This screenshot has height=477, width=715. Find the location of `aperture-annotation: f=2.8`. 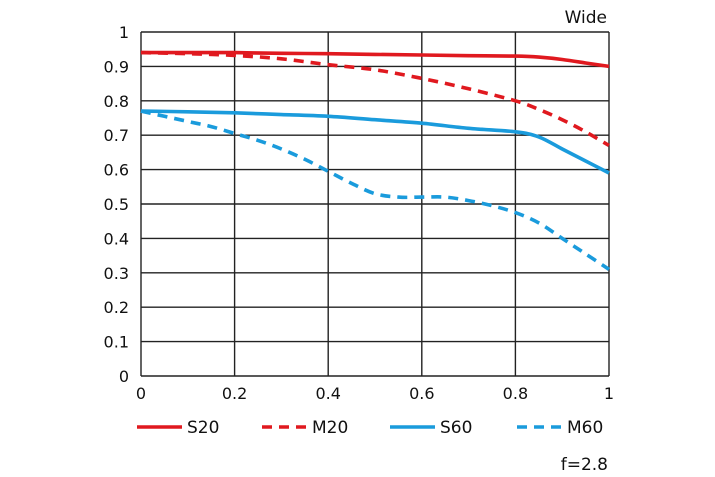

aperture-annotation: f=2.8 is located at coordinates (584, 465).